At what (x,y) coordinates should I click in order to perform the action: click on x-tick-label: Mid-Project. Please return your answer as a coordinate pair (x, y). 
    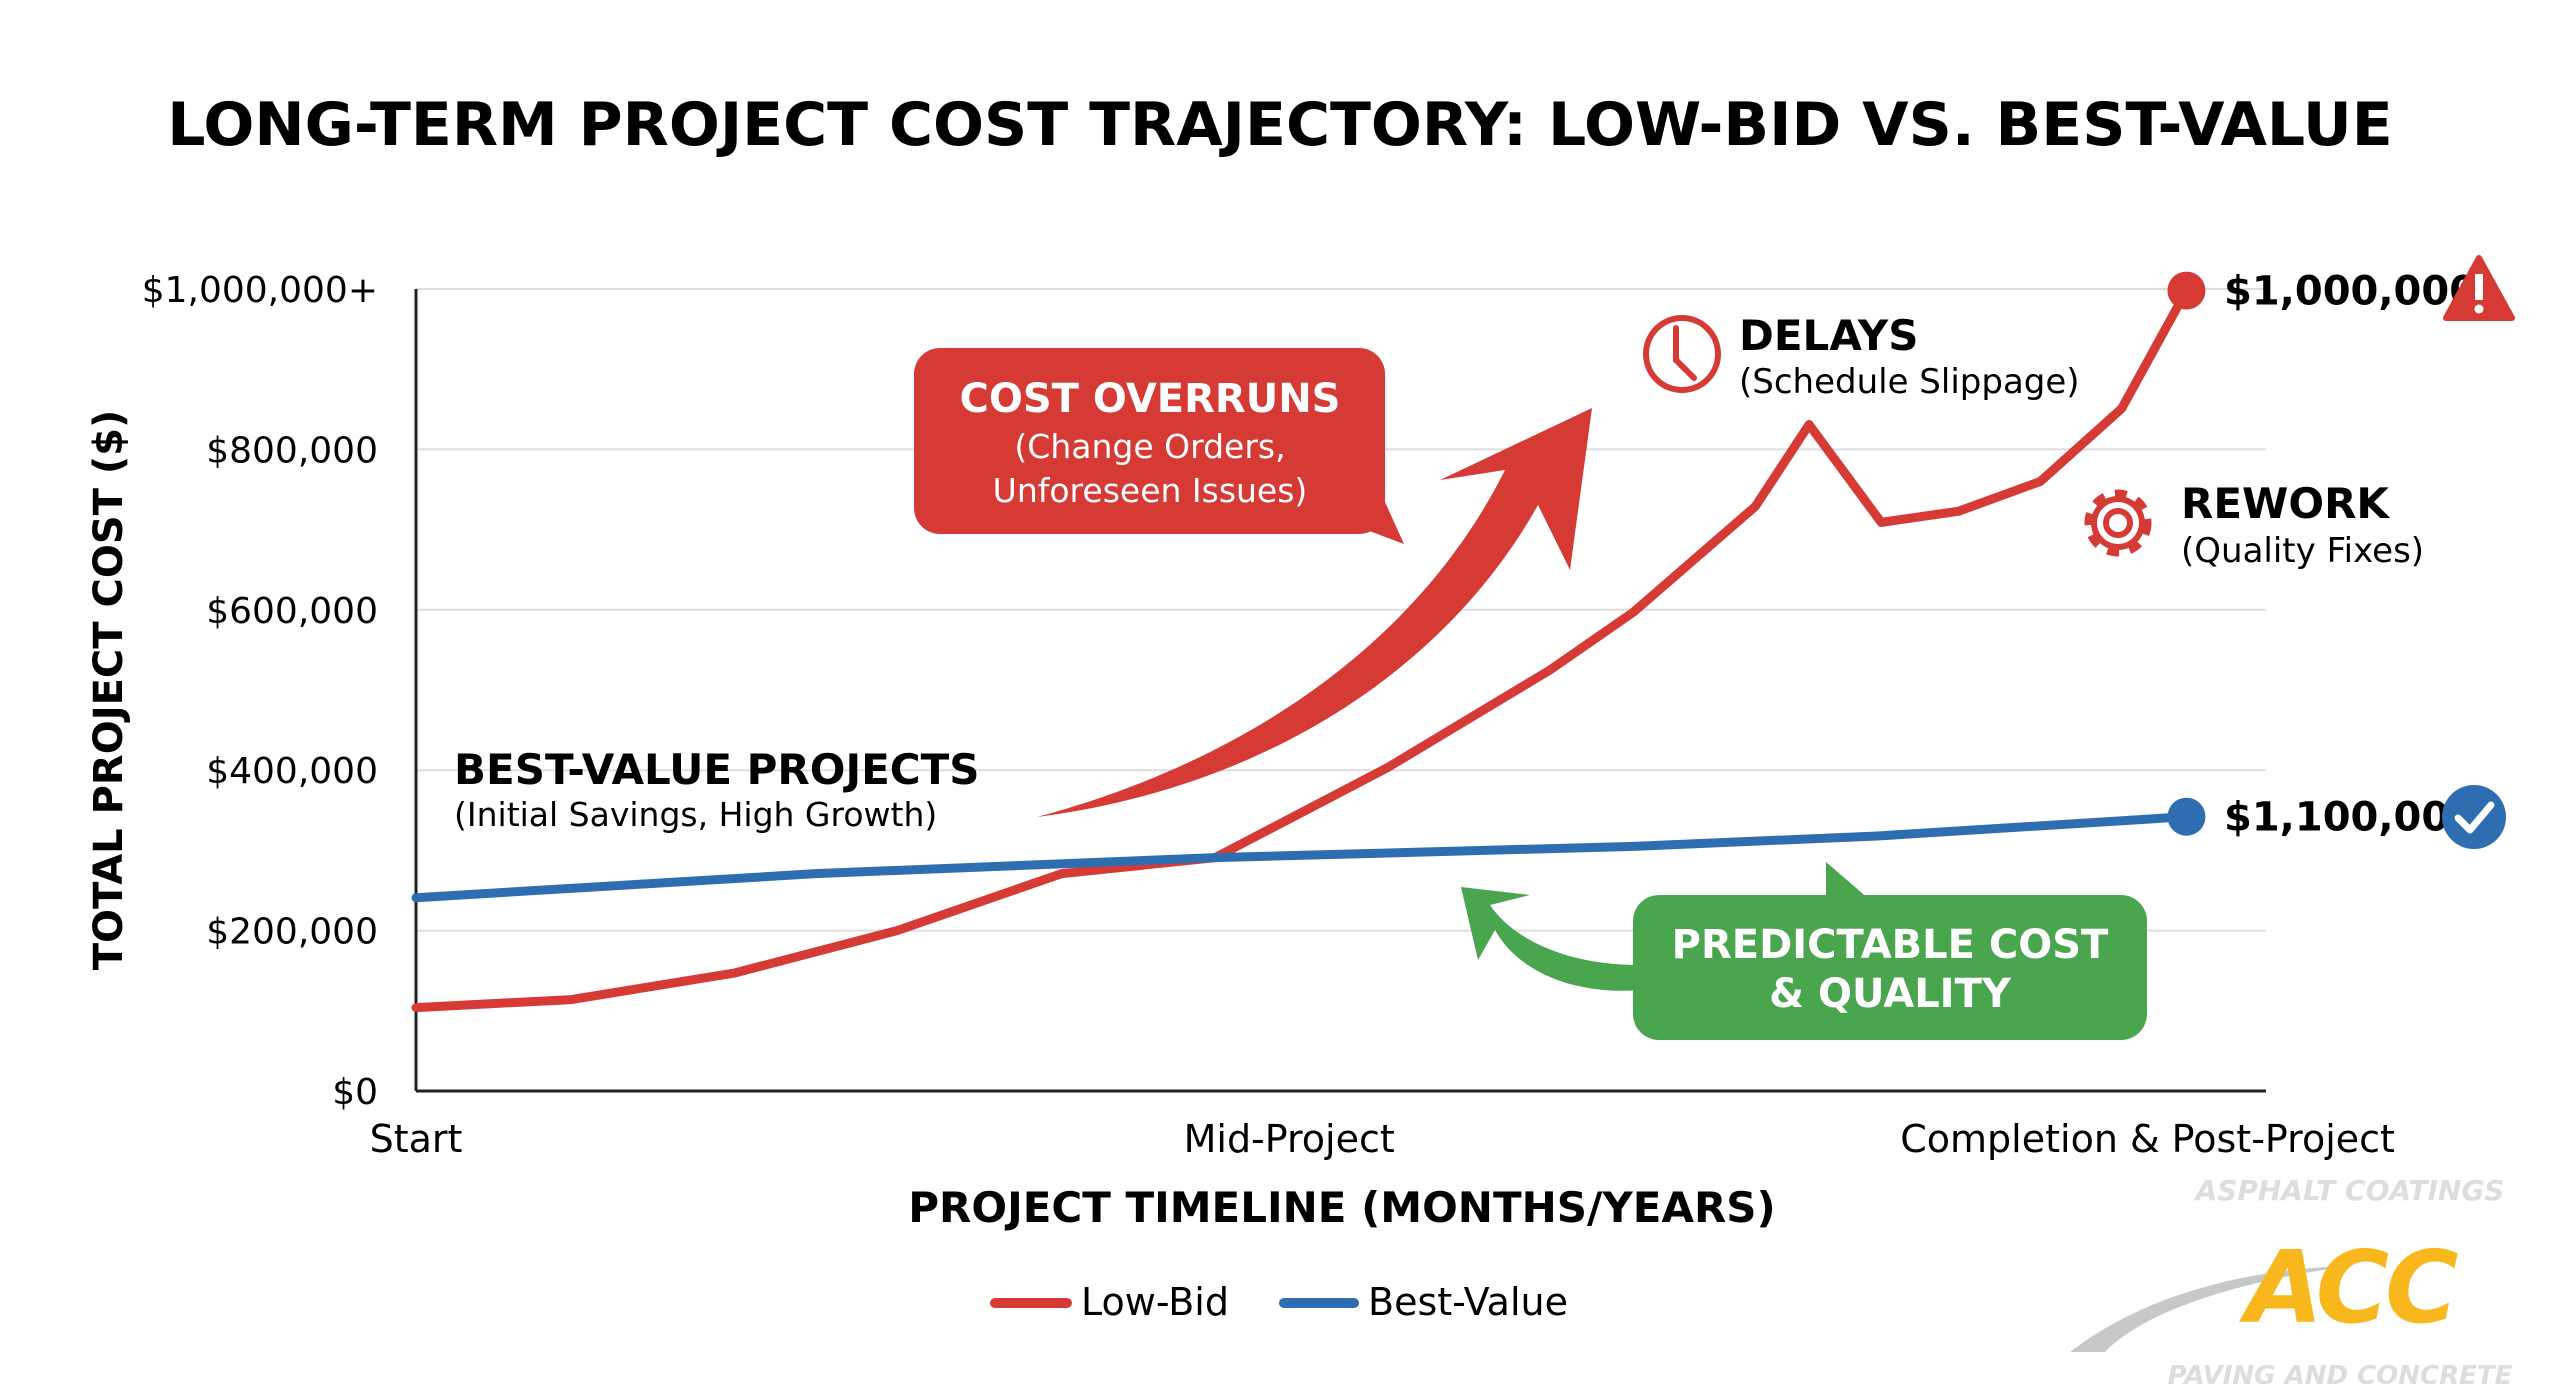
    Looking at the image, I should click on (1289, 1139).